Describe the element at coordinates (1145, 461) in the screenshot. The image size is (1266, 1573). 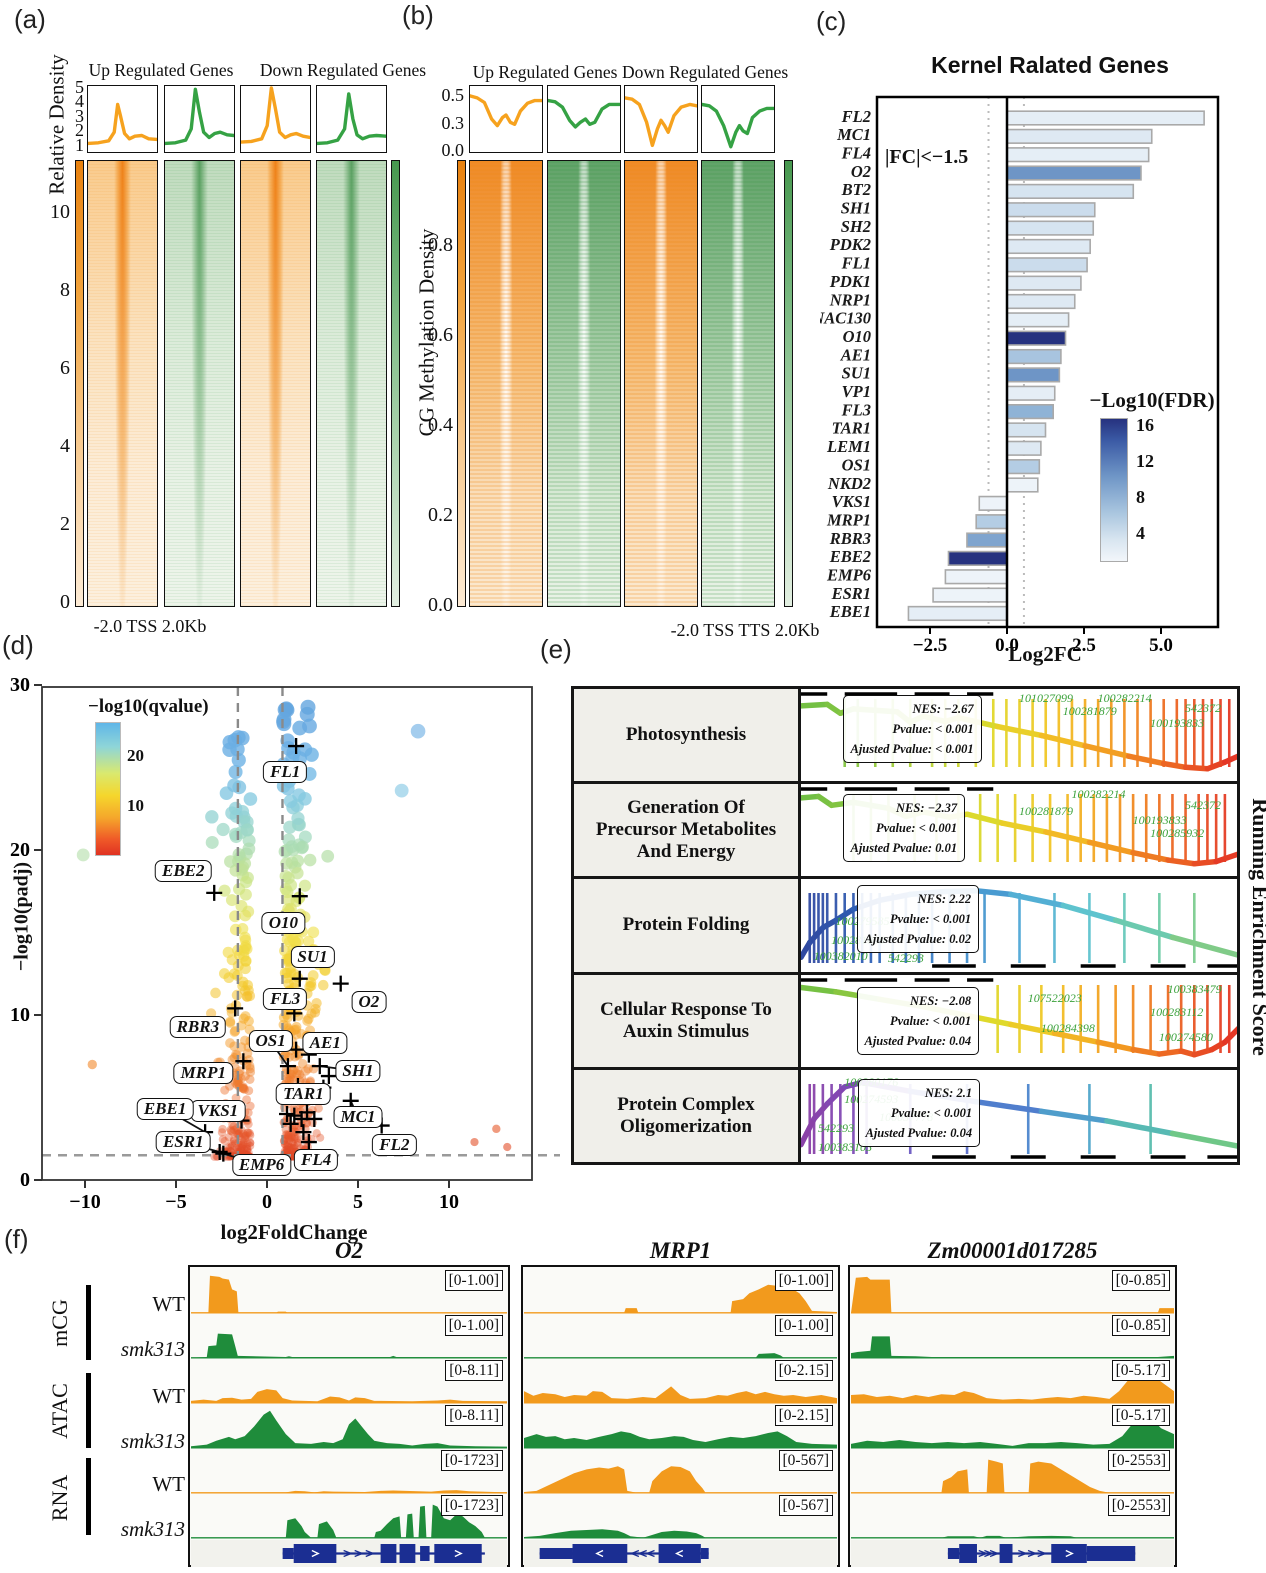
I see `legend-tick-label: 12` at that location.